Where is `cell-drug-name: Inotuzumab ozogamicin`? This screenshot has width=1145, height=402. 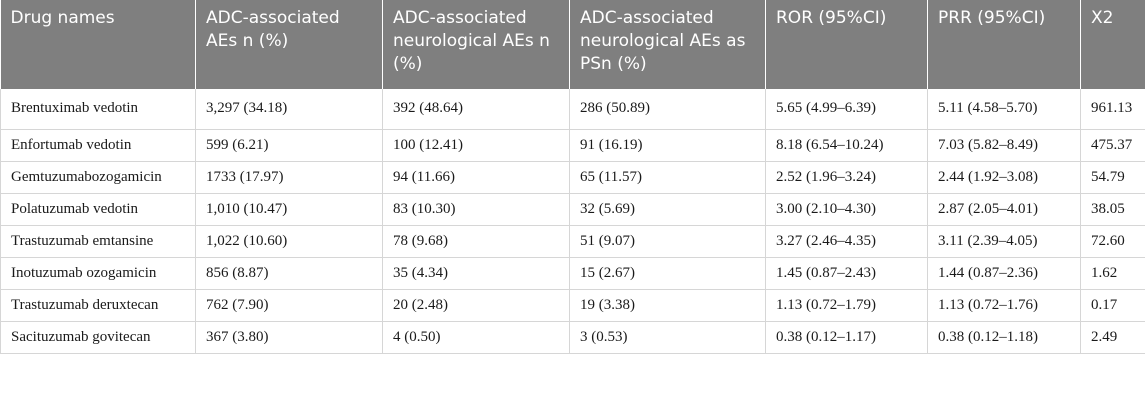
cell-drug-name: Inotuzumab ozogamicin is located at coordinates (98, 273).